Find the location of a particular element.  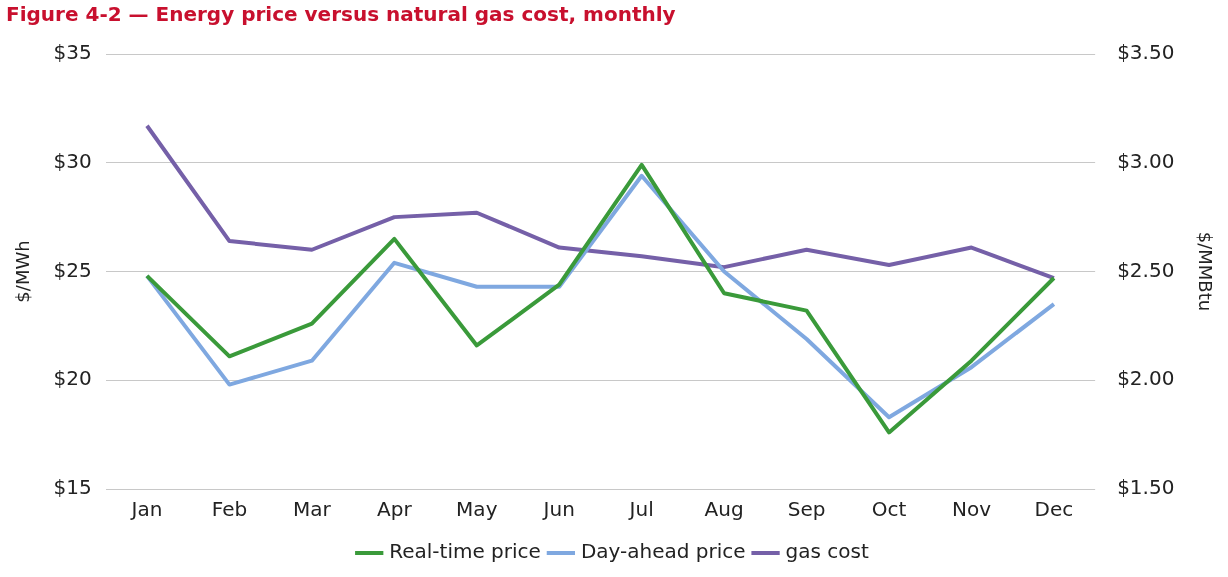

x-tick-label: Nov is located at coordinates (971, 509).